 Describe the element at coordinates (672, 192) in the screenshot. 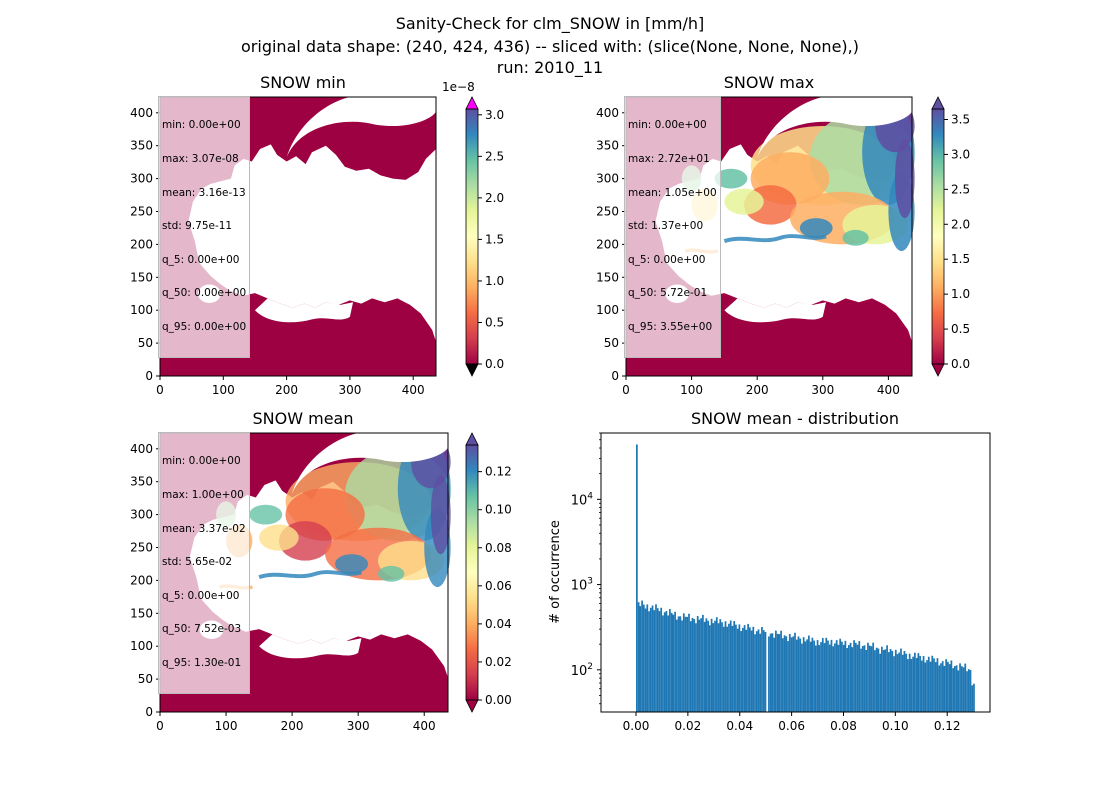

I see `stat-mean: mean: 1.05e+00` at that location.